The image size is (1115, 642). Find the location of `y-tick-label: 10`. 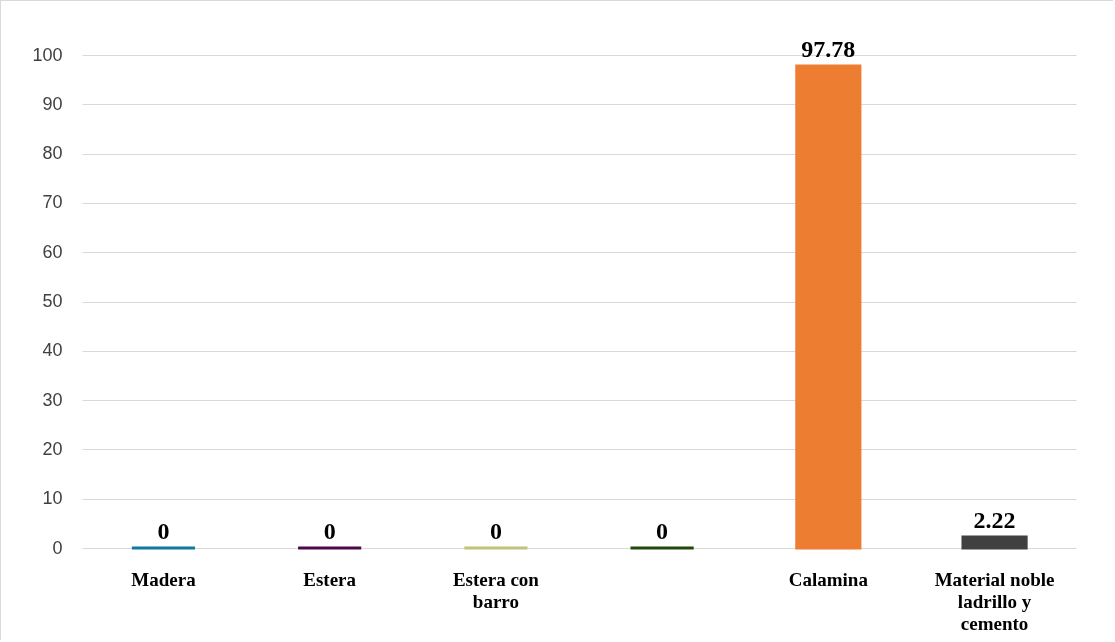

y-tick-label: 10 is located at coordinates (52, 498).